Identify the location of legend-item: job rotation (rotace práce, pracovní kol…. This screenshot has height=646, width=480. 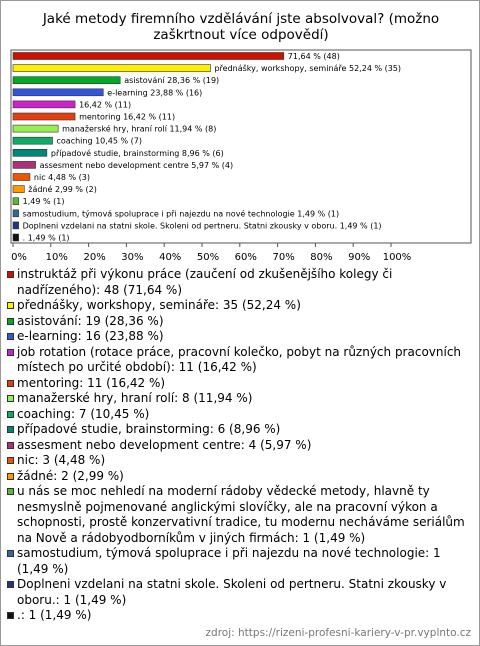
(238, 360).